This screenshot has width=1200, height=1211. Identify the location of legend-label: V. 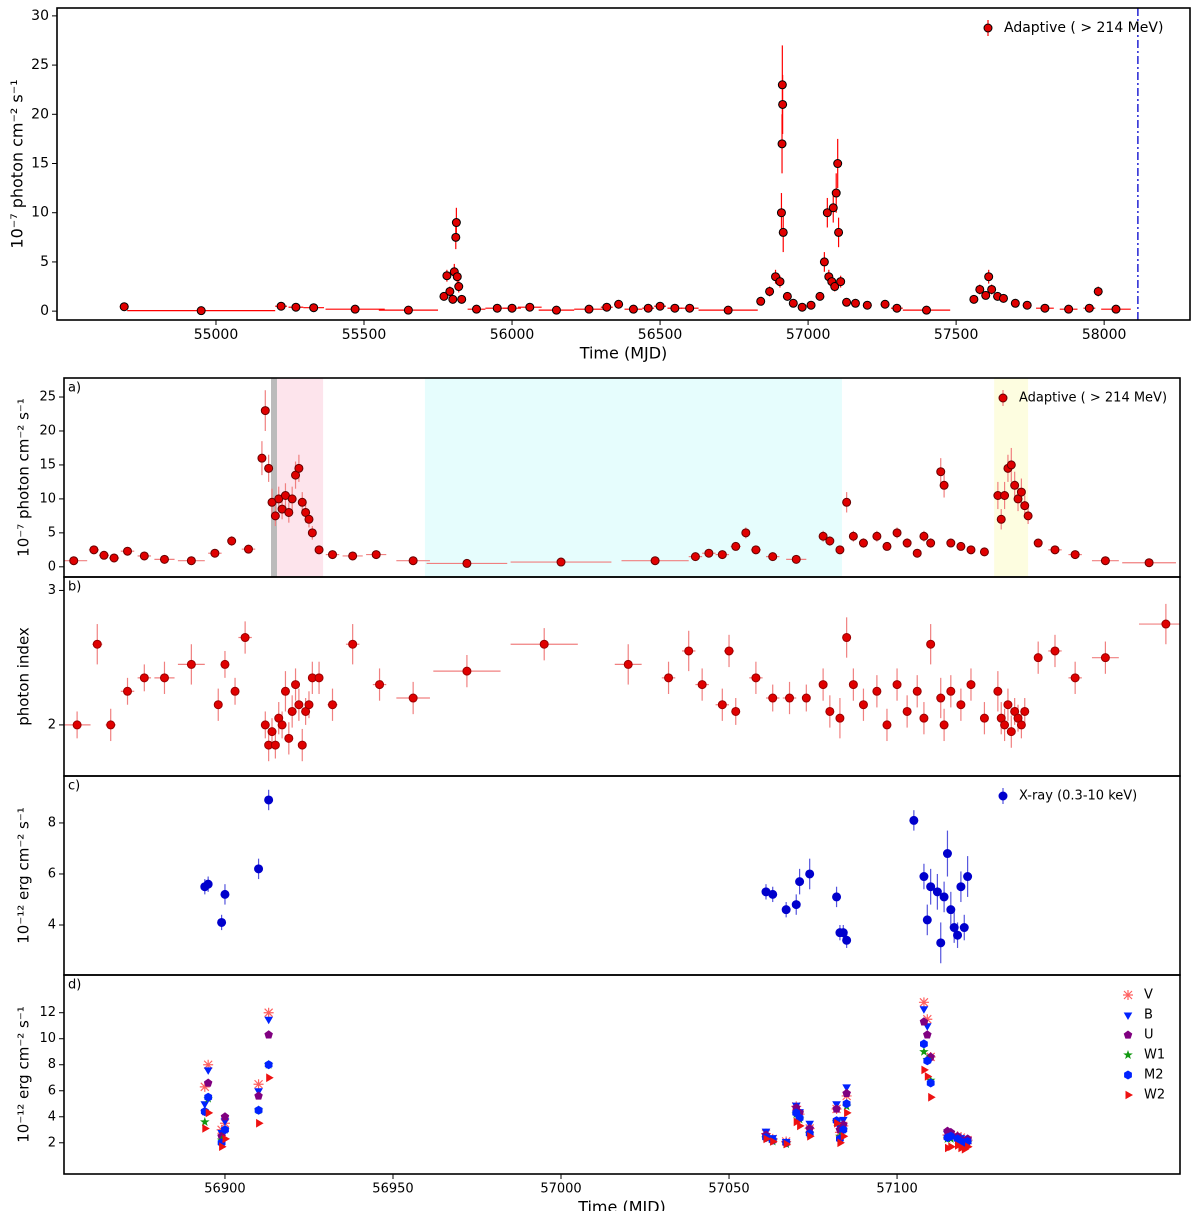
(1148, 995).